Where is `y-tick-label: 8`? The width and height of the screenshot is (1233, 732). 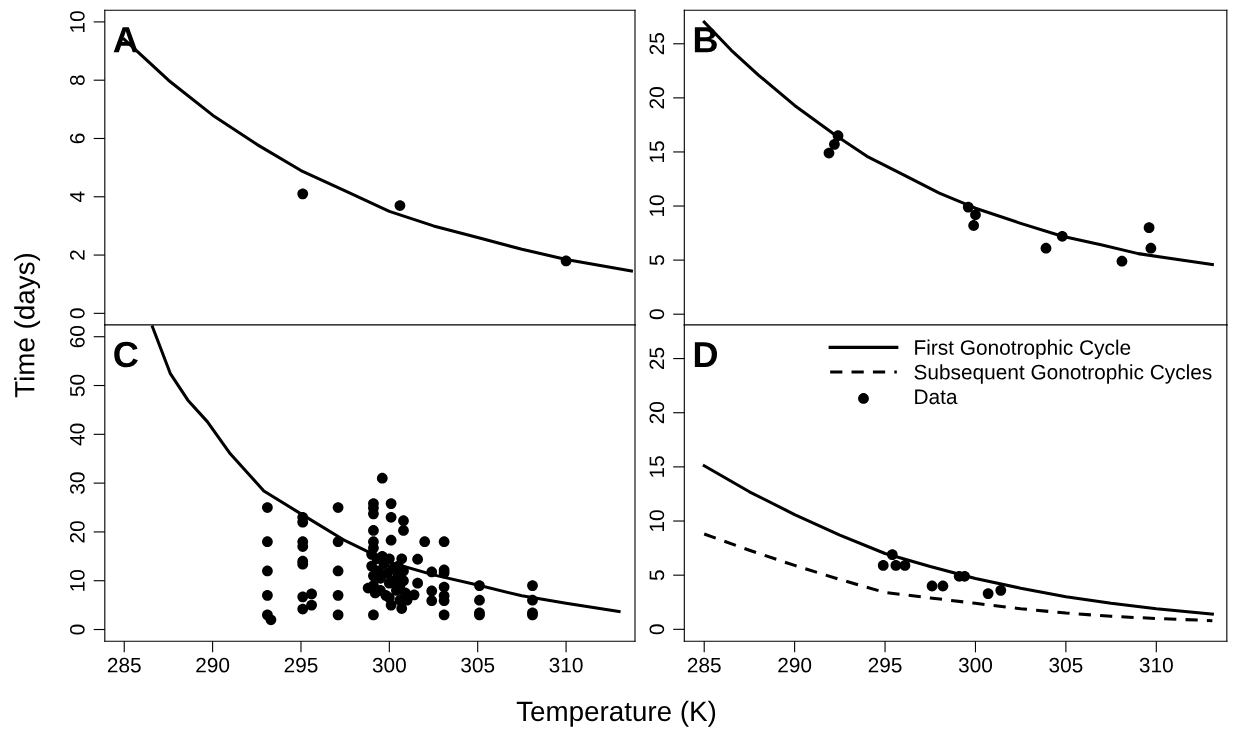 y-tick-label: 8 is located at coordinates (77, 80).